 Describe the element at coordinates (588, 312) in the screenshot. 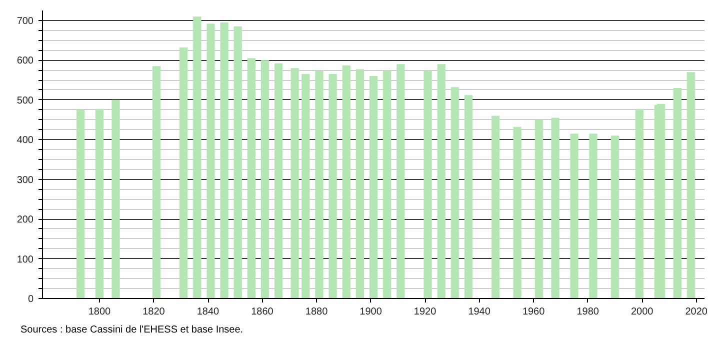

I see `x-tick-label: 1980` at that location.